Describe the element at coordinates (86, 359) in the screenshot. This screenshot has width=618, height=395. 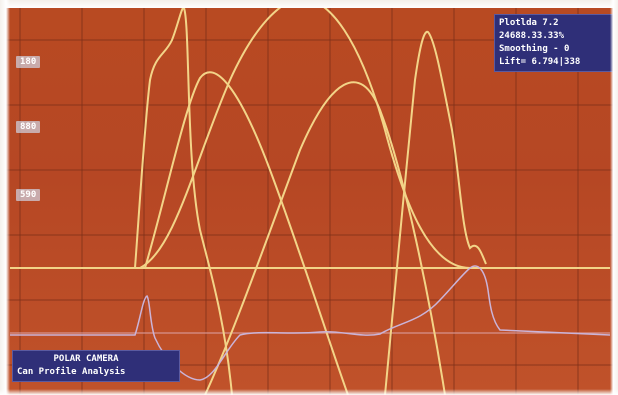
I see `brand-title: POLAR CAMERA` at that location.